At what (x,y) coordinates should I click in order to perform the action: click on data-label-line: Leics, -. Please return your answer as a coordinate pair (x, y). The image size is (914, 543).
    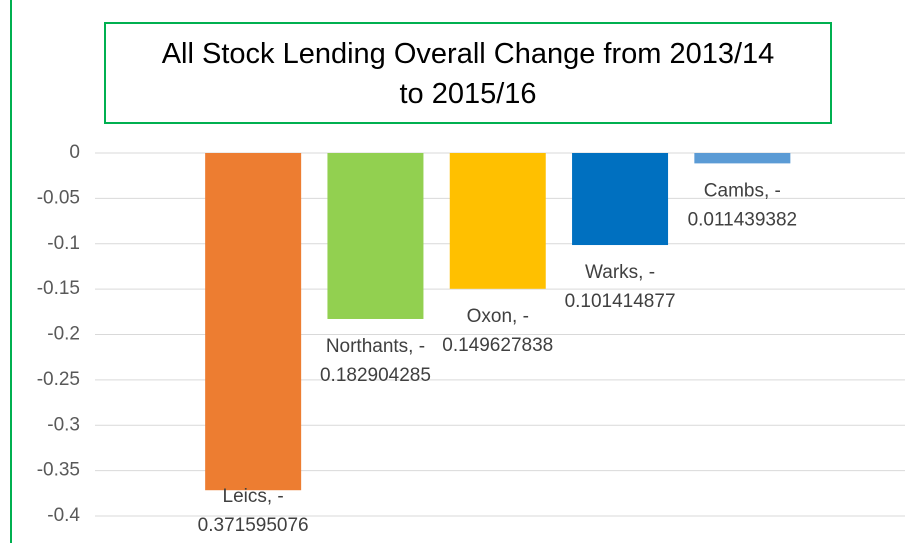
    Looking at the image, I should click on (253, 496).